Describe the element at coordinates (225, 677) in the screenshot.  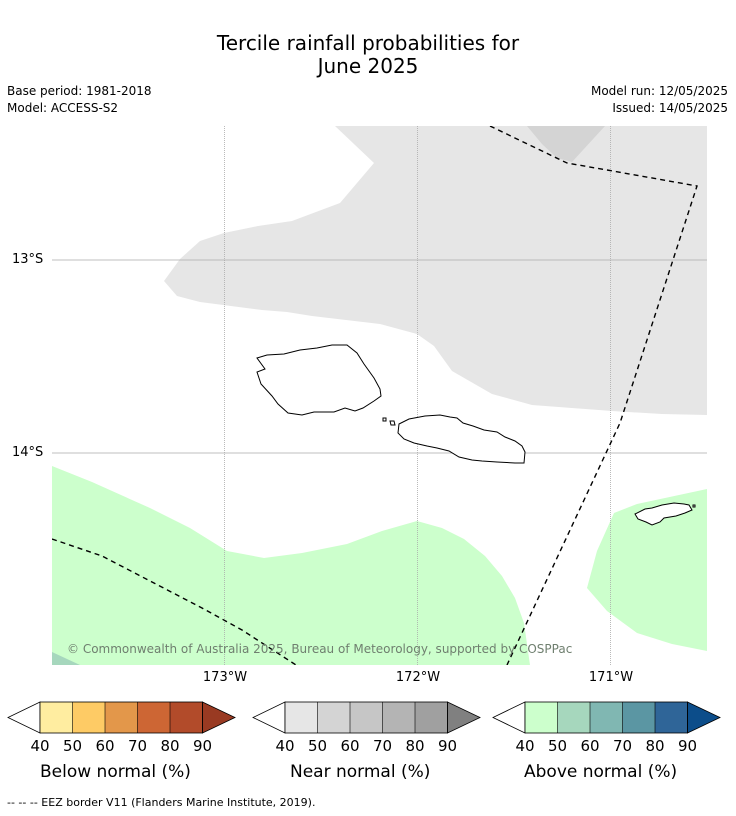
I see `lon-label-173w: 173°W` at that location.